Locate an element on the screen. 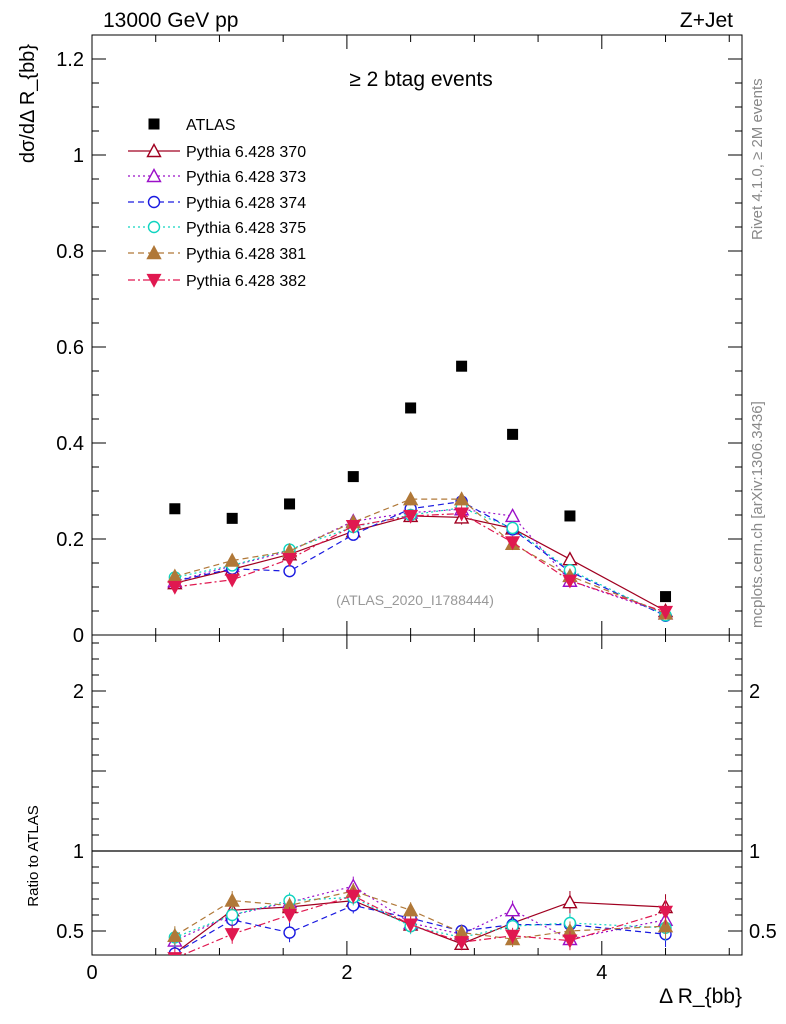 This screenshot has width=786, height=1024. legend-label-pythia-374: Pythia 6.428 374 is located at coordinates (246, 203).